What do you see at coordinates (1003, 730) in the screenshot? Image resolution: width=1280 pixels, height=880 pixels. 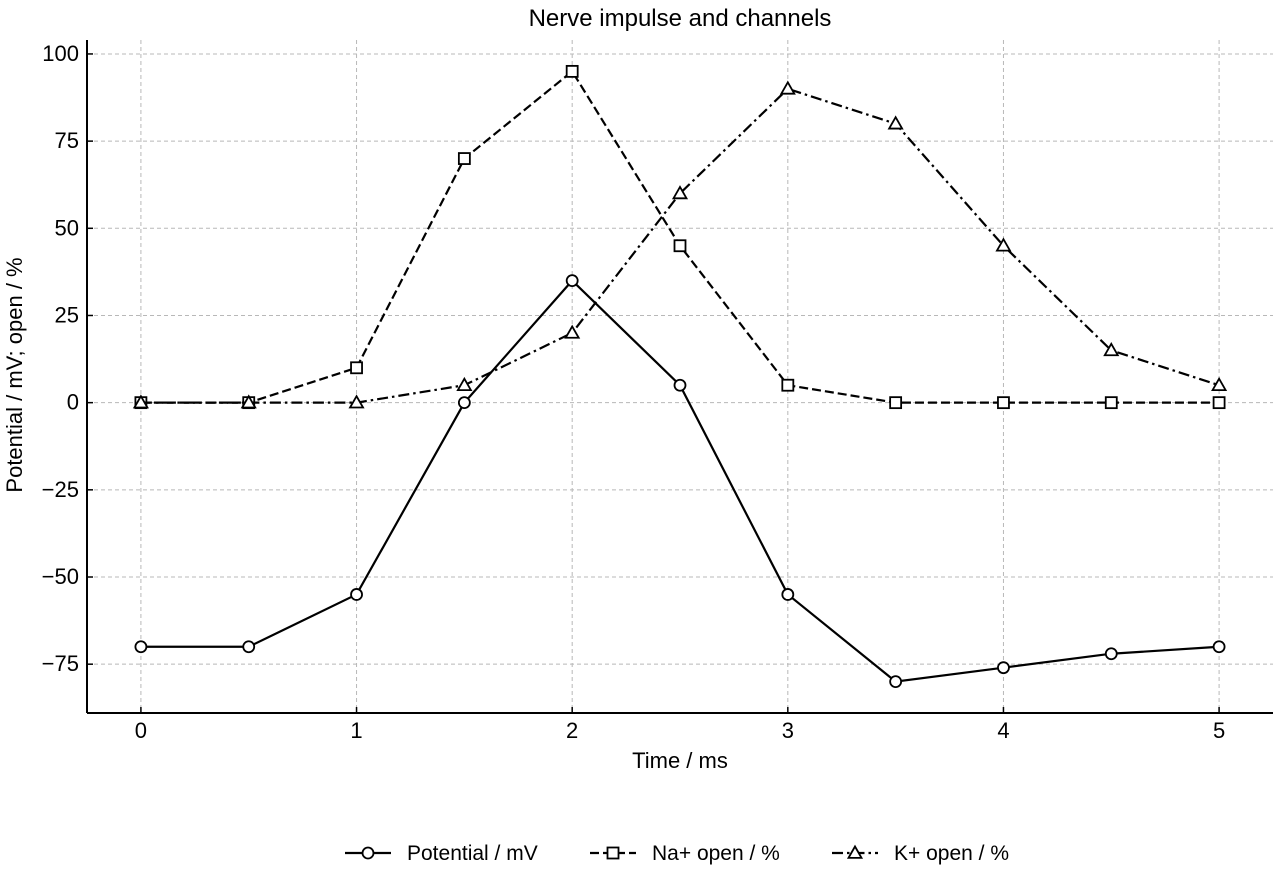 I see `x-tick-label: 4` at bounding box center [1003, 730].